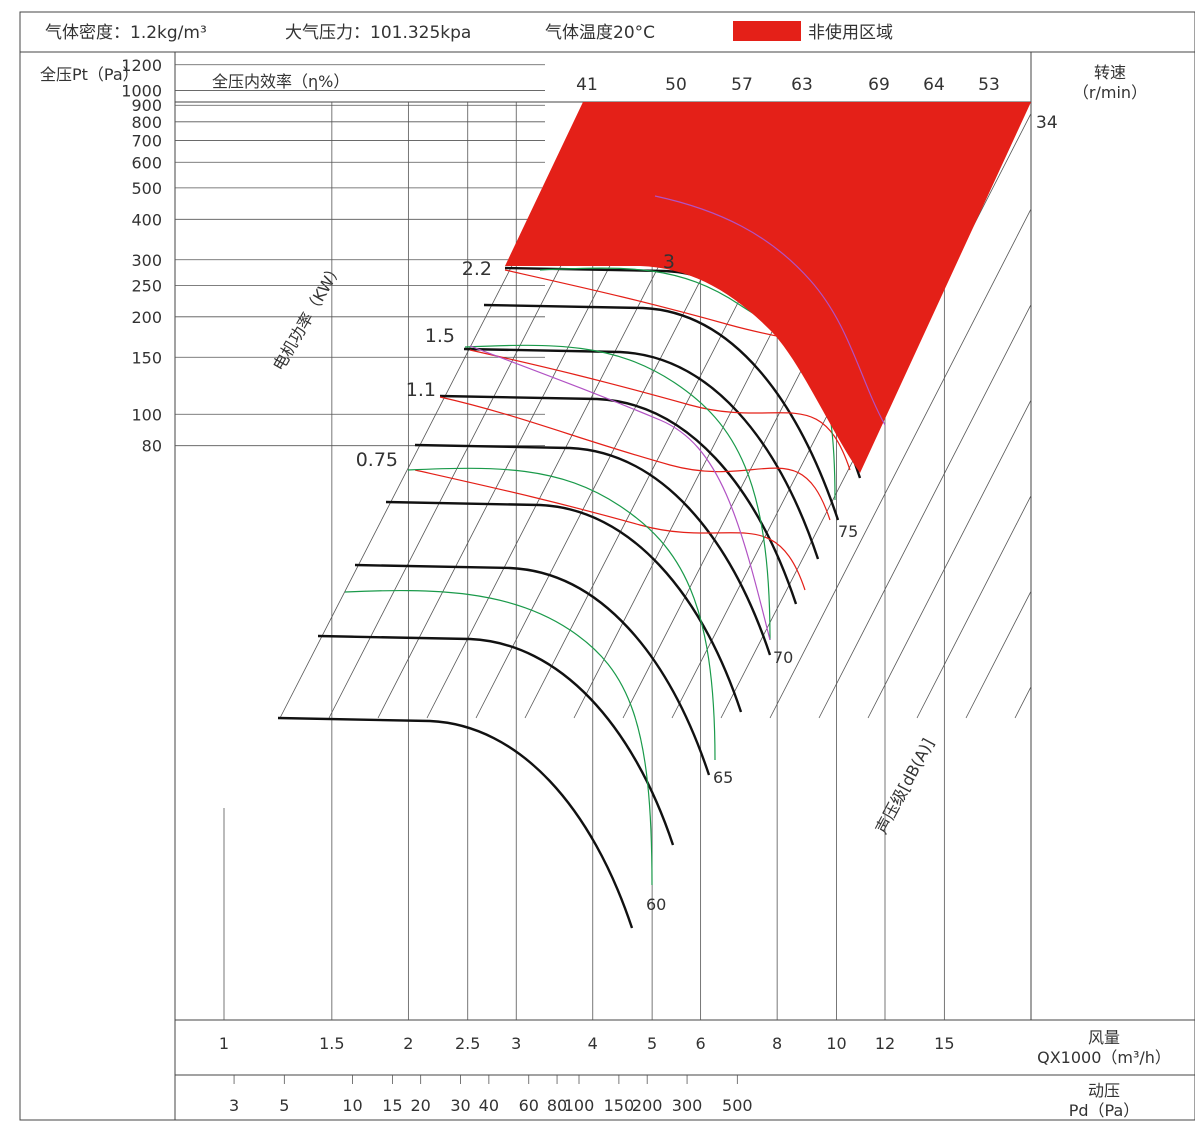  Describe the element at coordinates (905, 786) in the screenshot. I see `noise-axis-title: 声压级[dB(A)]` at that location.